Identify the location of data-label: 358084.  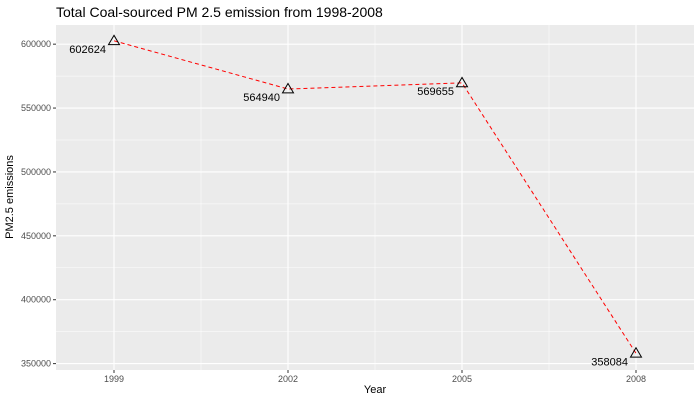
(609, 362).